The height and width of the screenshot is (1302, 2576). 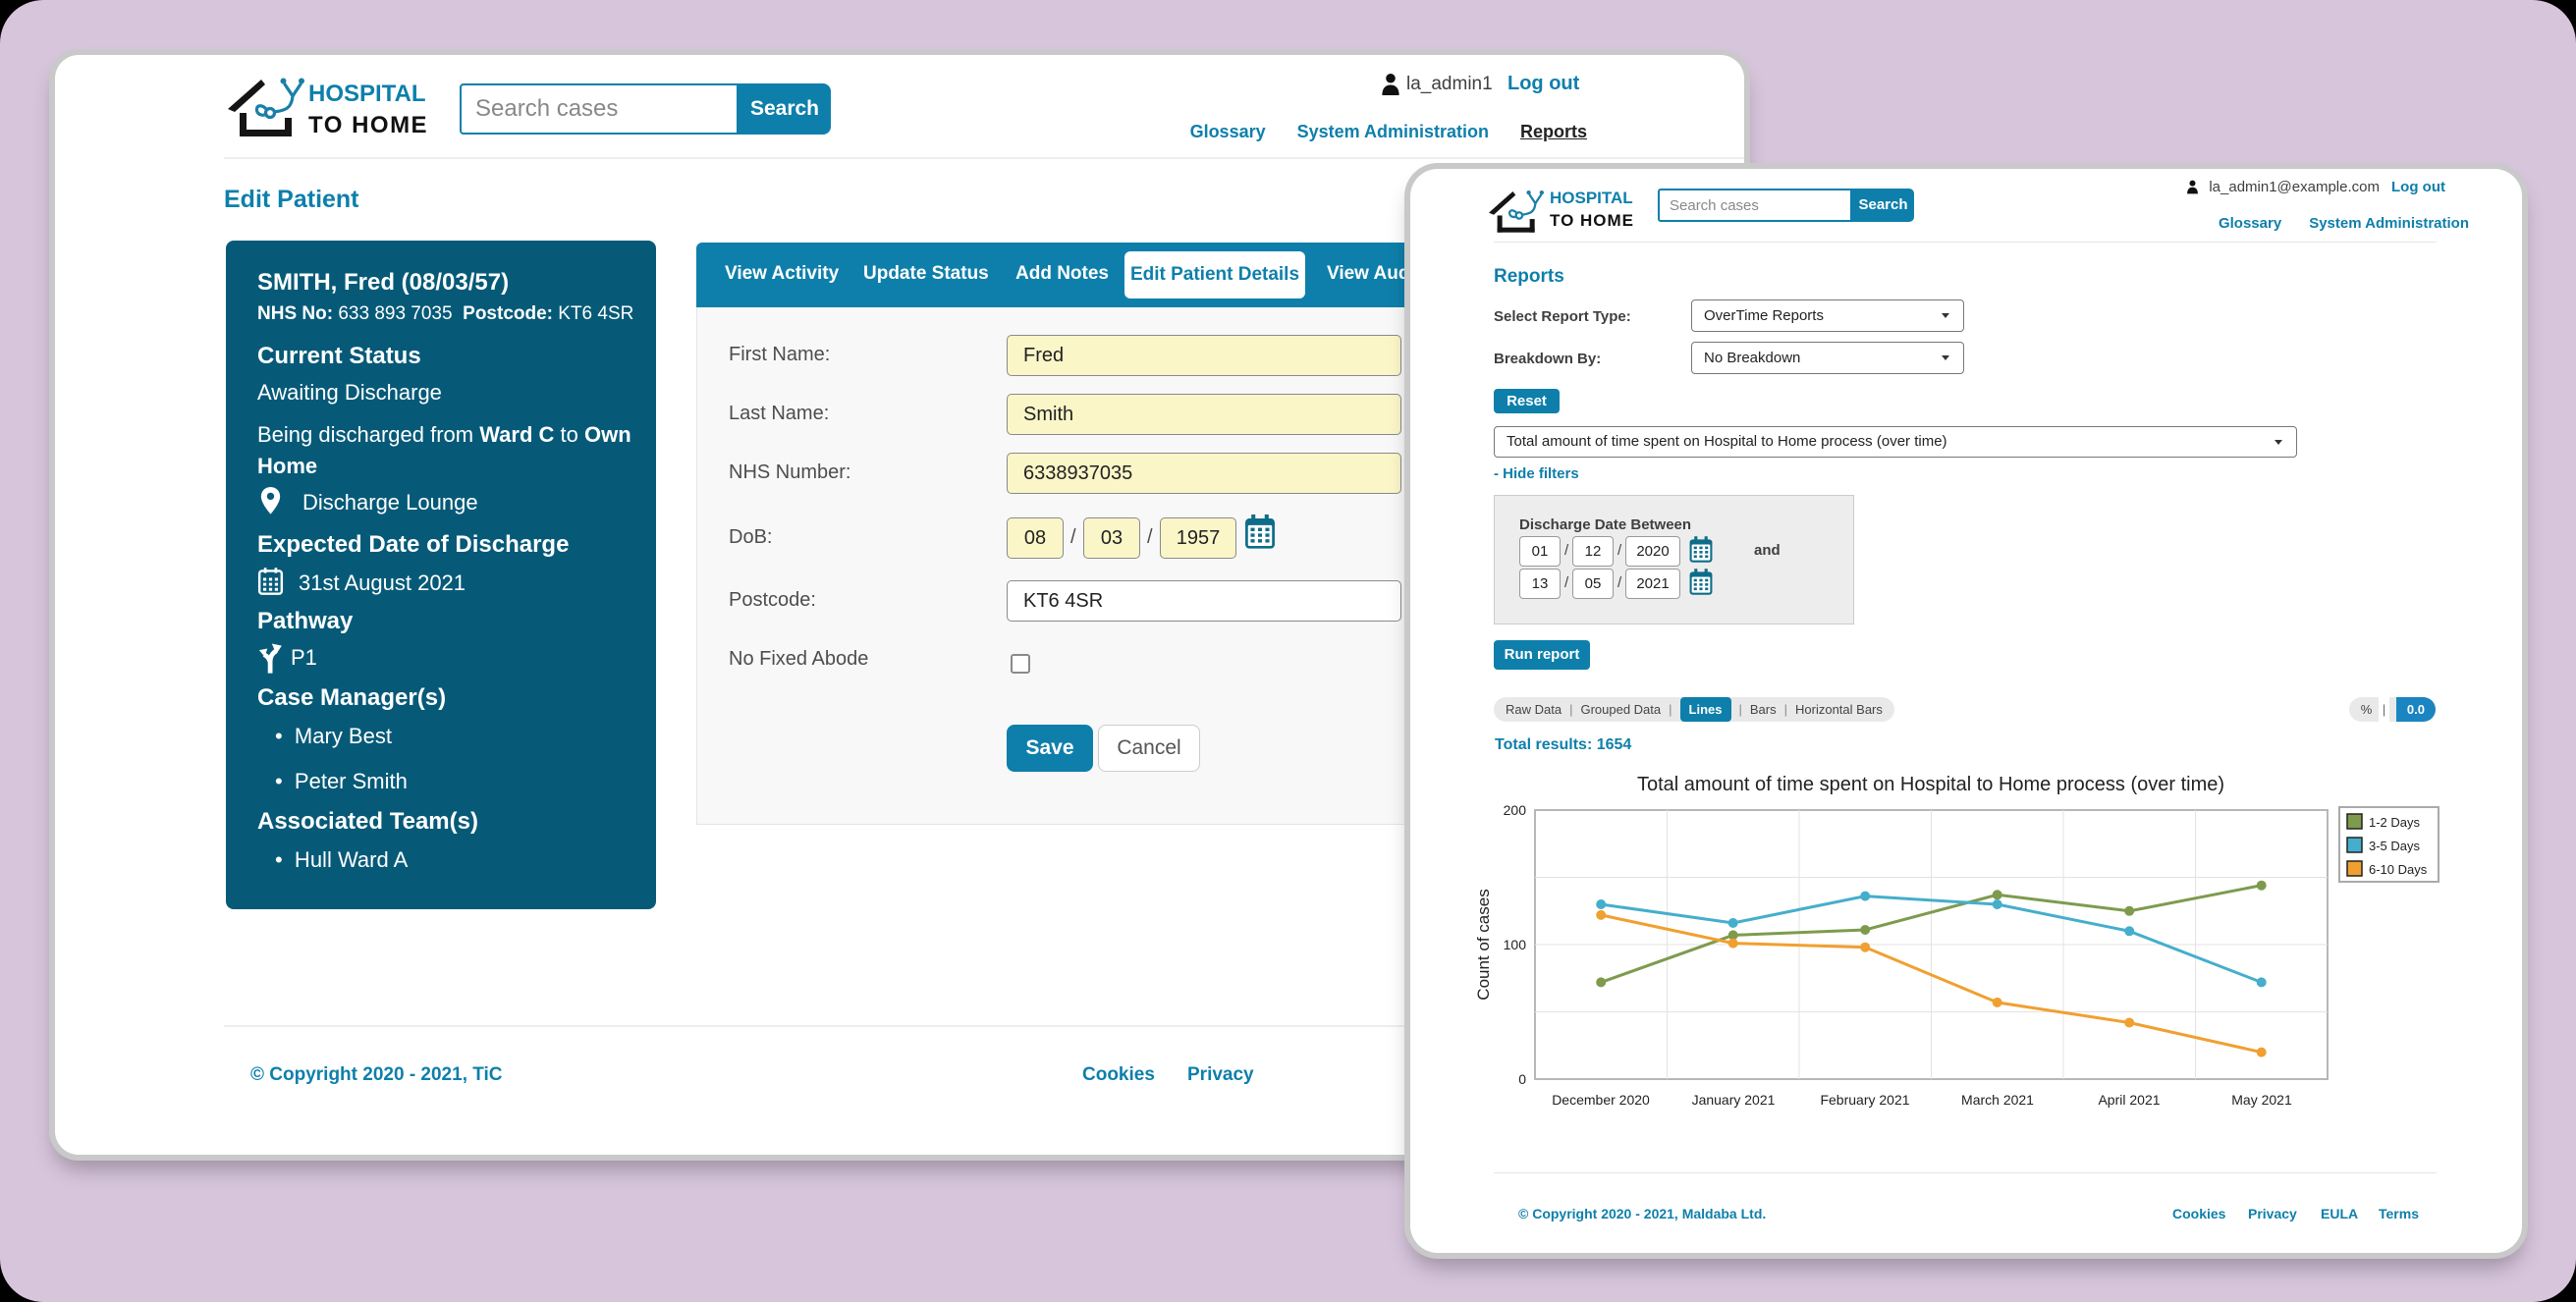 What do you see at coordinates (1515, 810) in the screenshot?
I see `svg-text: 200` at bounding box center [1515, 810].